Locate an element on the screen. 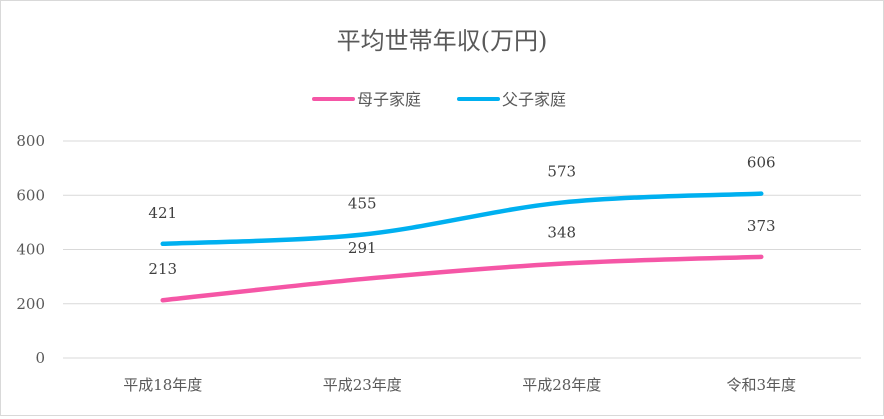  y-tick-label: 200 is located at coordinates (30, 304).